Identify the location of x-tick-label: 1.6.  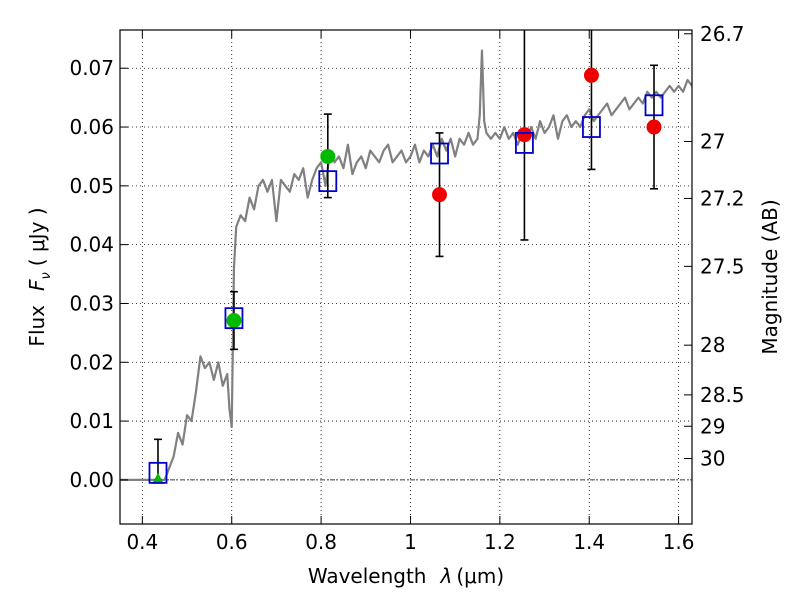
(679, 542).